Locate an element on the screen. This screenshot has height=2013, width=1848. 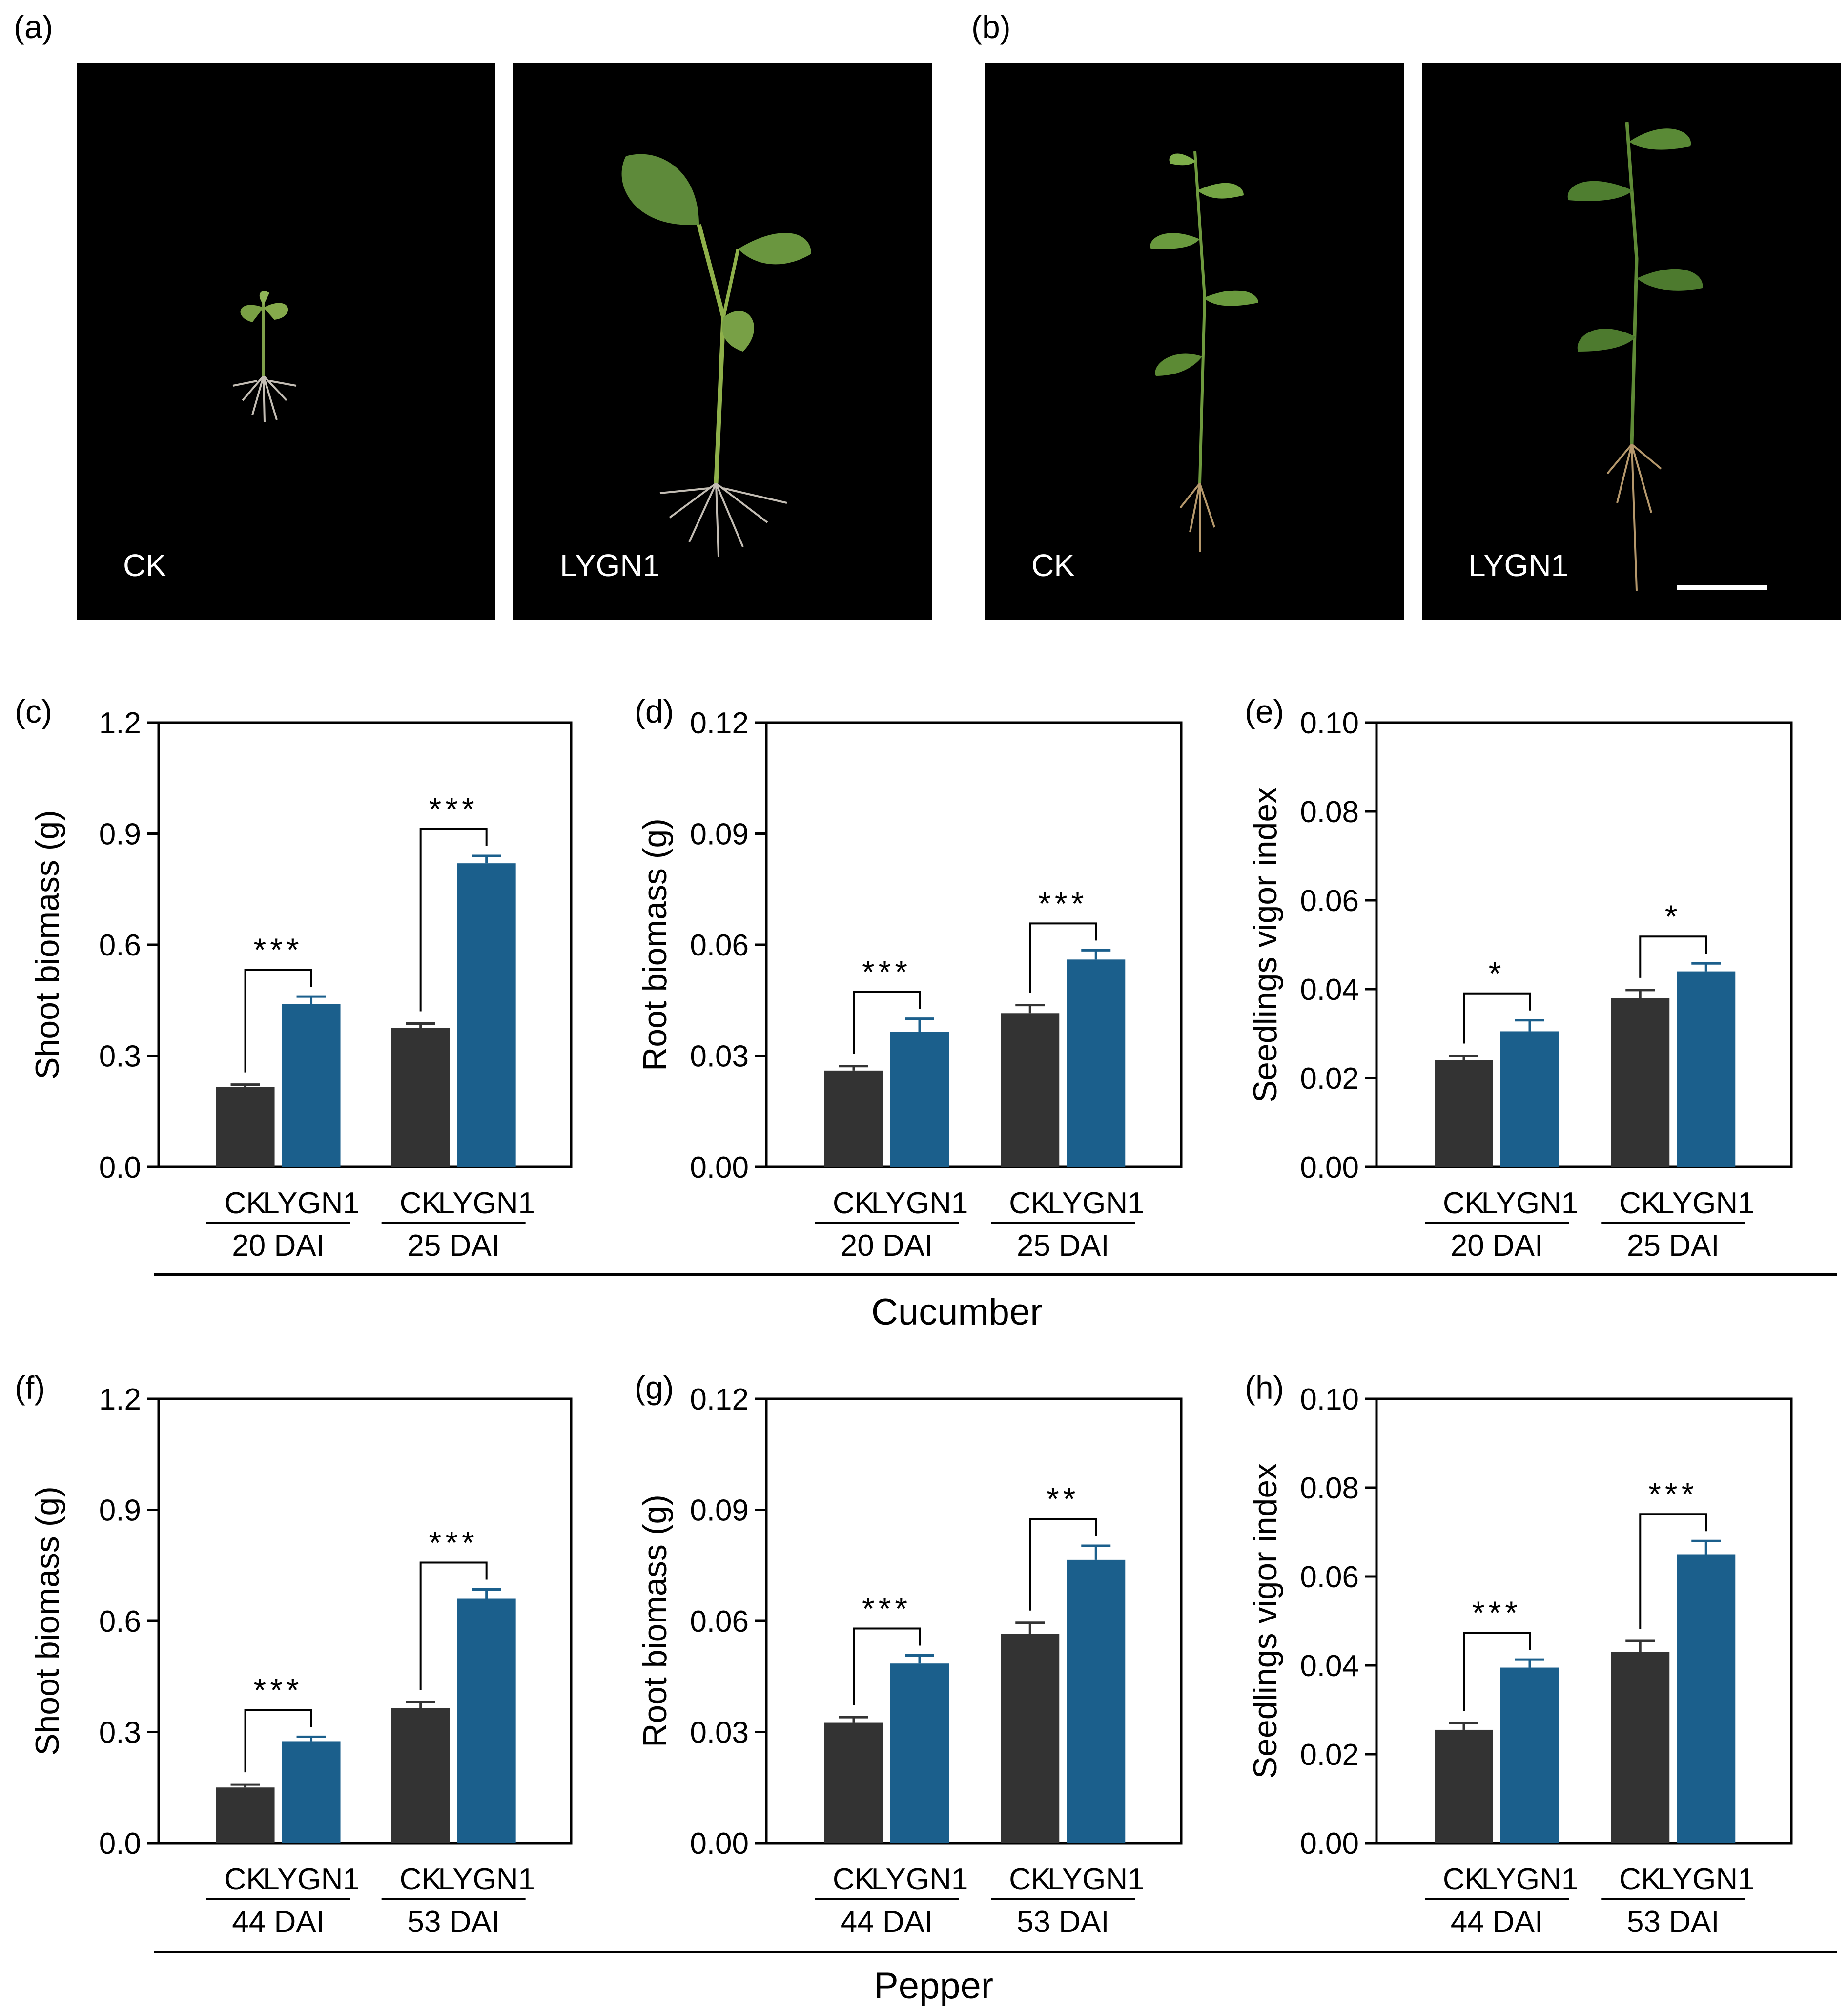
scale-bar is located at coordinates (1722, 587).